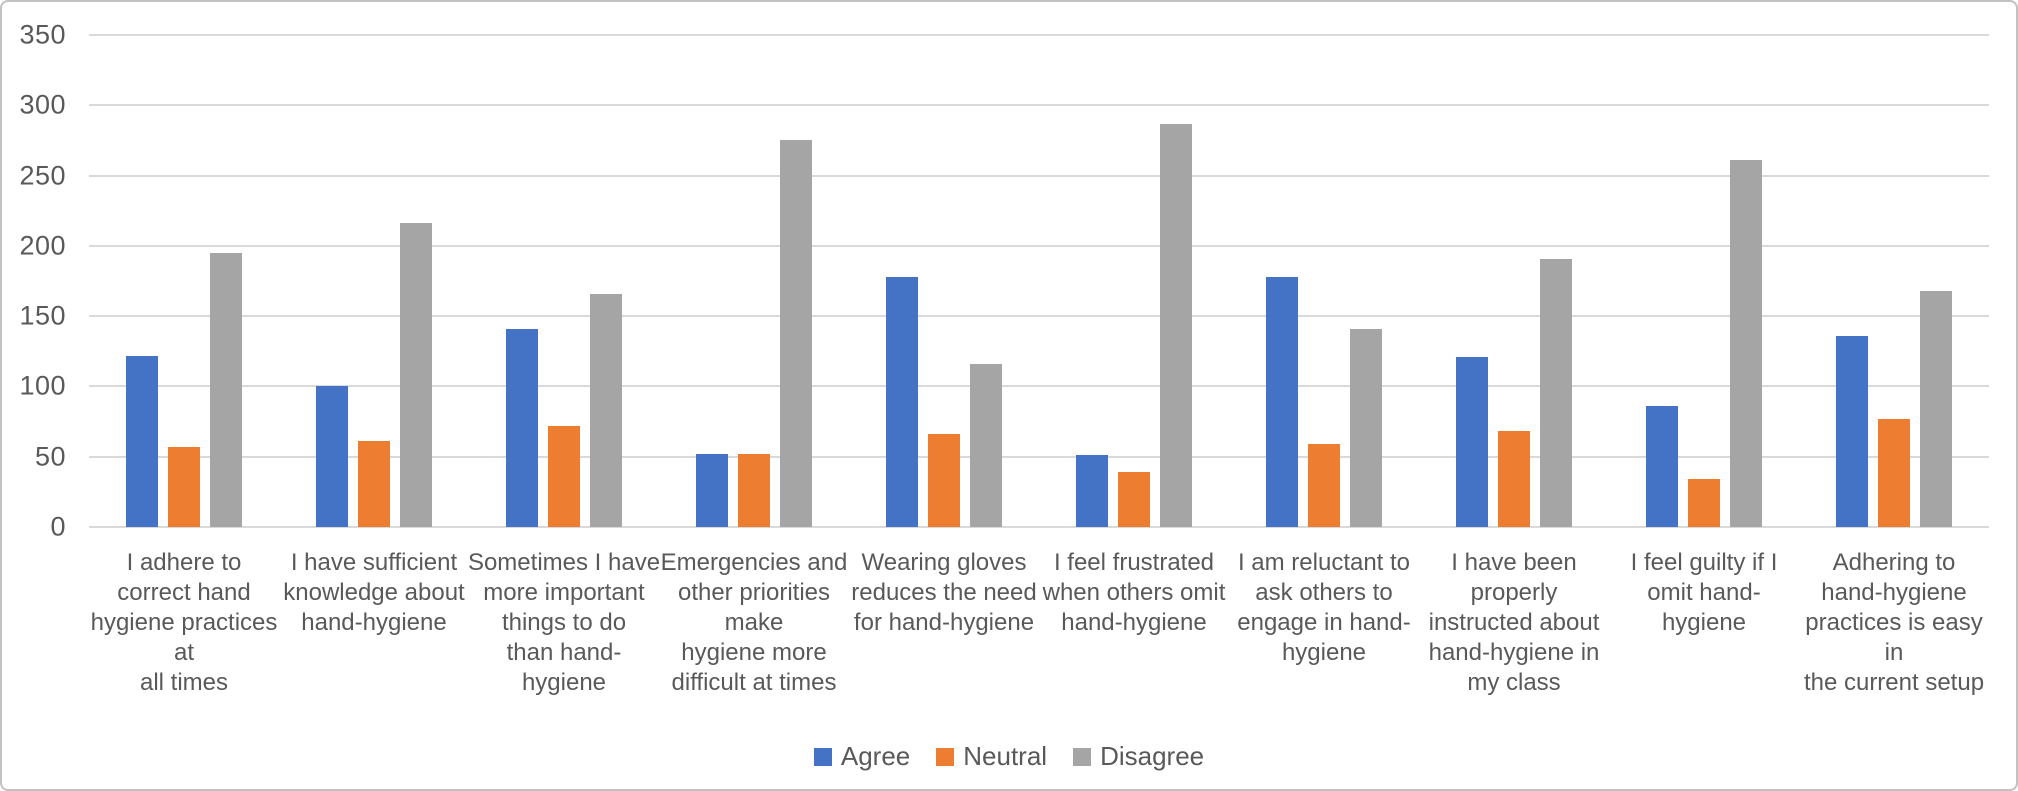  Describe the element at coordinates (42, 175) in the screenshot. I see `y-tick-label-250: 250` at that location.